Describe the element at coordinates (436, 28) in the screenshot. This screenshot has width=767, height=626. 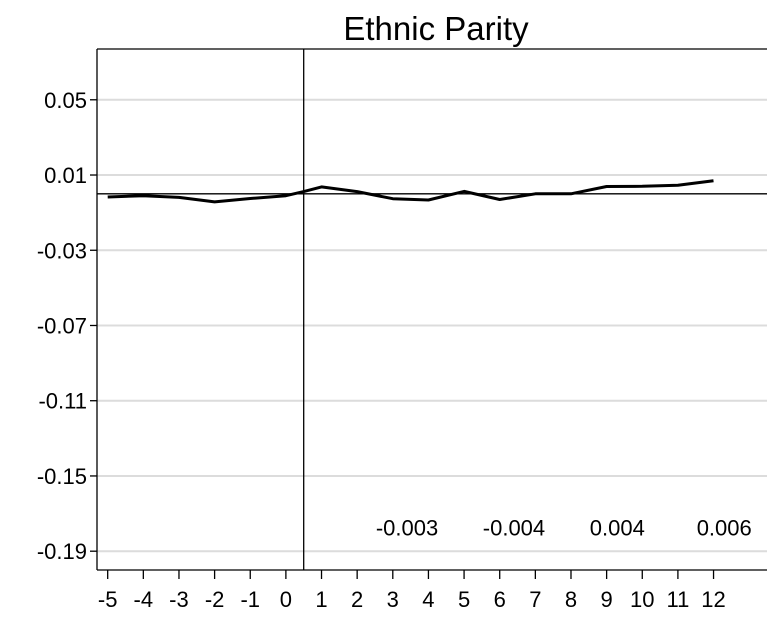
I see `chart-title: Ethnic Parity` at that location.